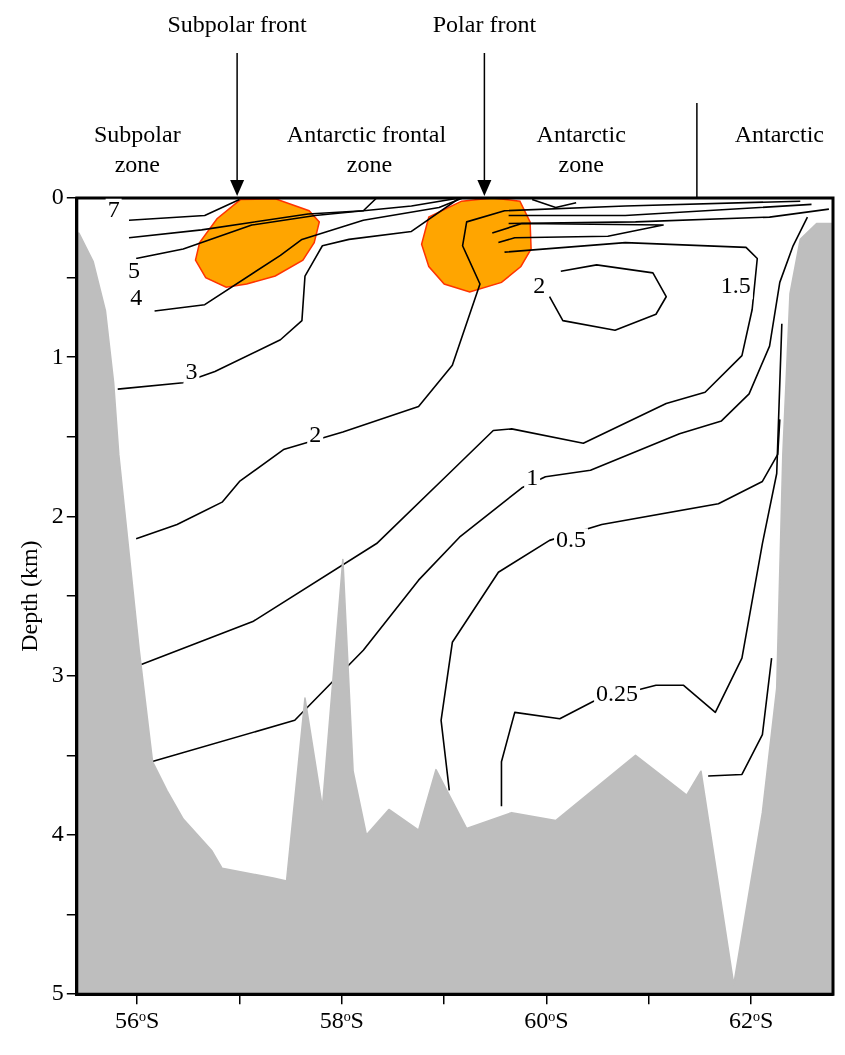  Describe the element at coordinates (134, 269) in the screenshot. I see `annotation: 5` at that location.